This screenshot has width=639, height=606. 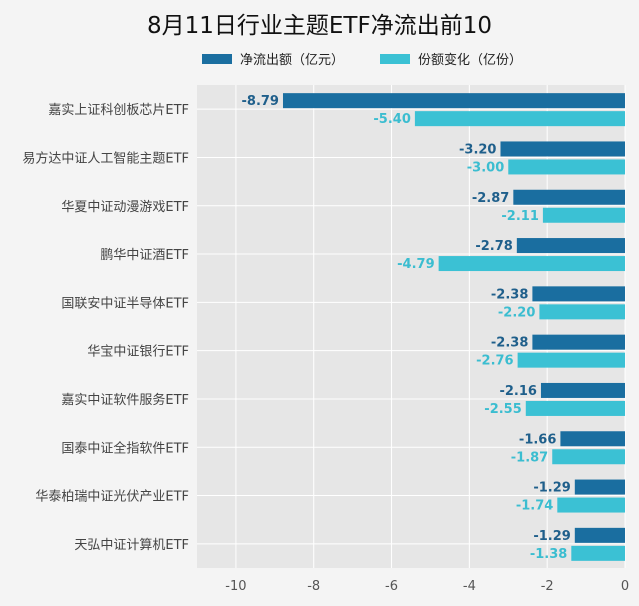 What do you see at coordinates (118, 110) in the screenshot?
I see `category-label: 嘉实上证科创板芯片ETF` at bounding box center [118, 110].